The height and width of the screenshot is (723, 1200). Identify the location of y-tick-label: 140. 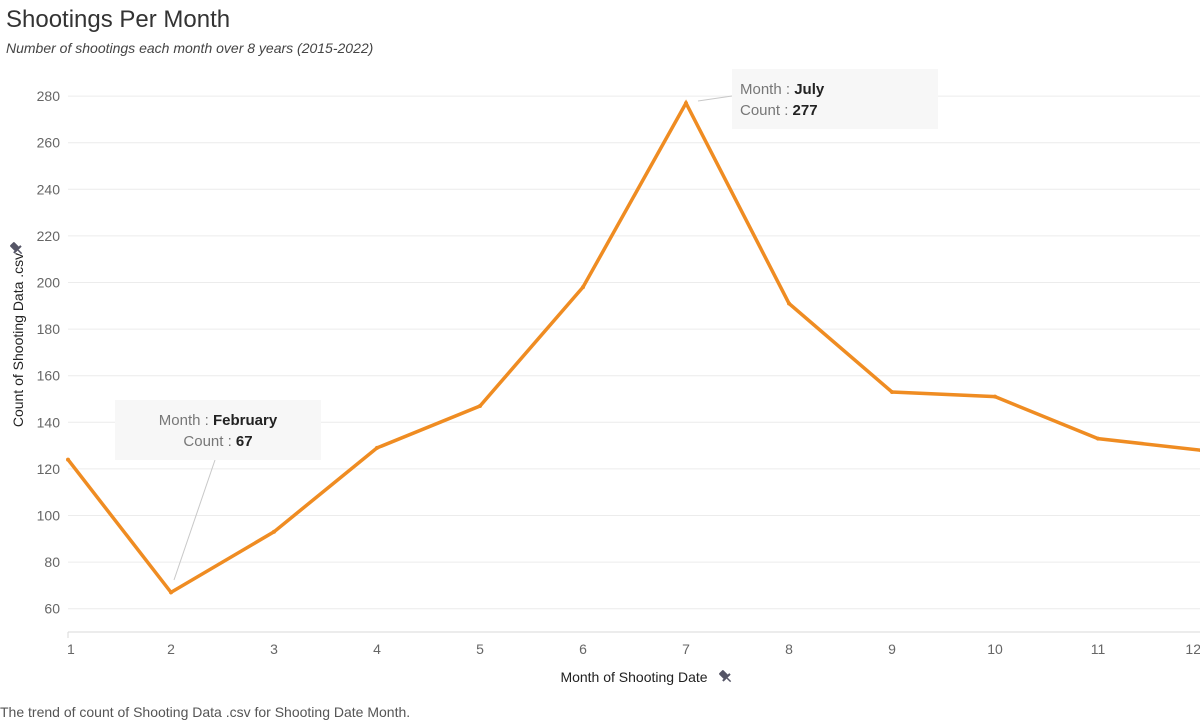
(49, 422).